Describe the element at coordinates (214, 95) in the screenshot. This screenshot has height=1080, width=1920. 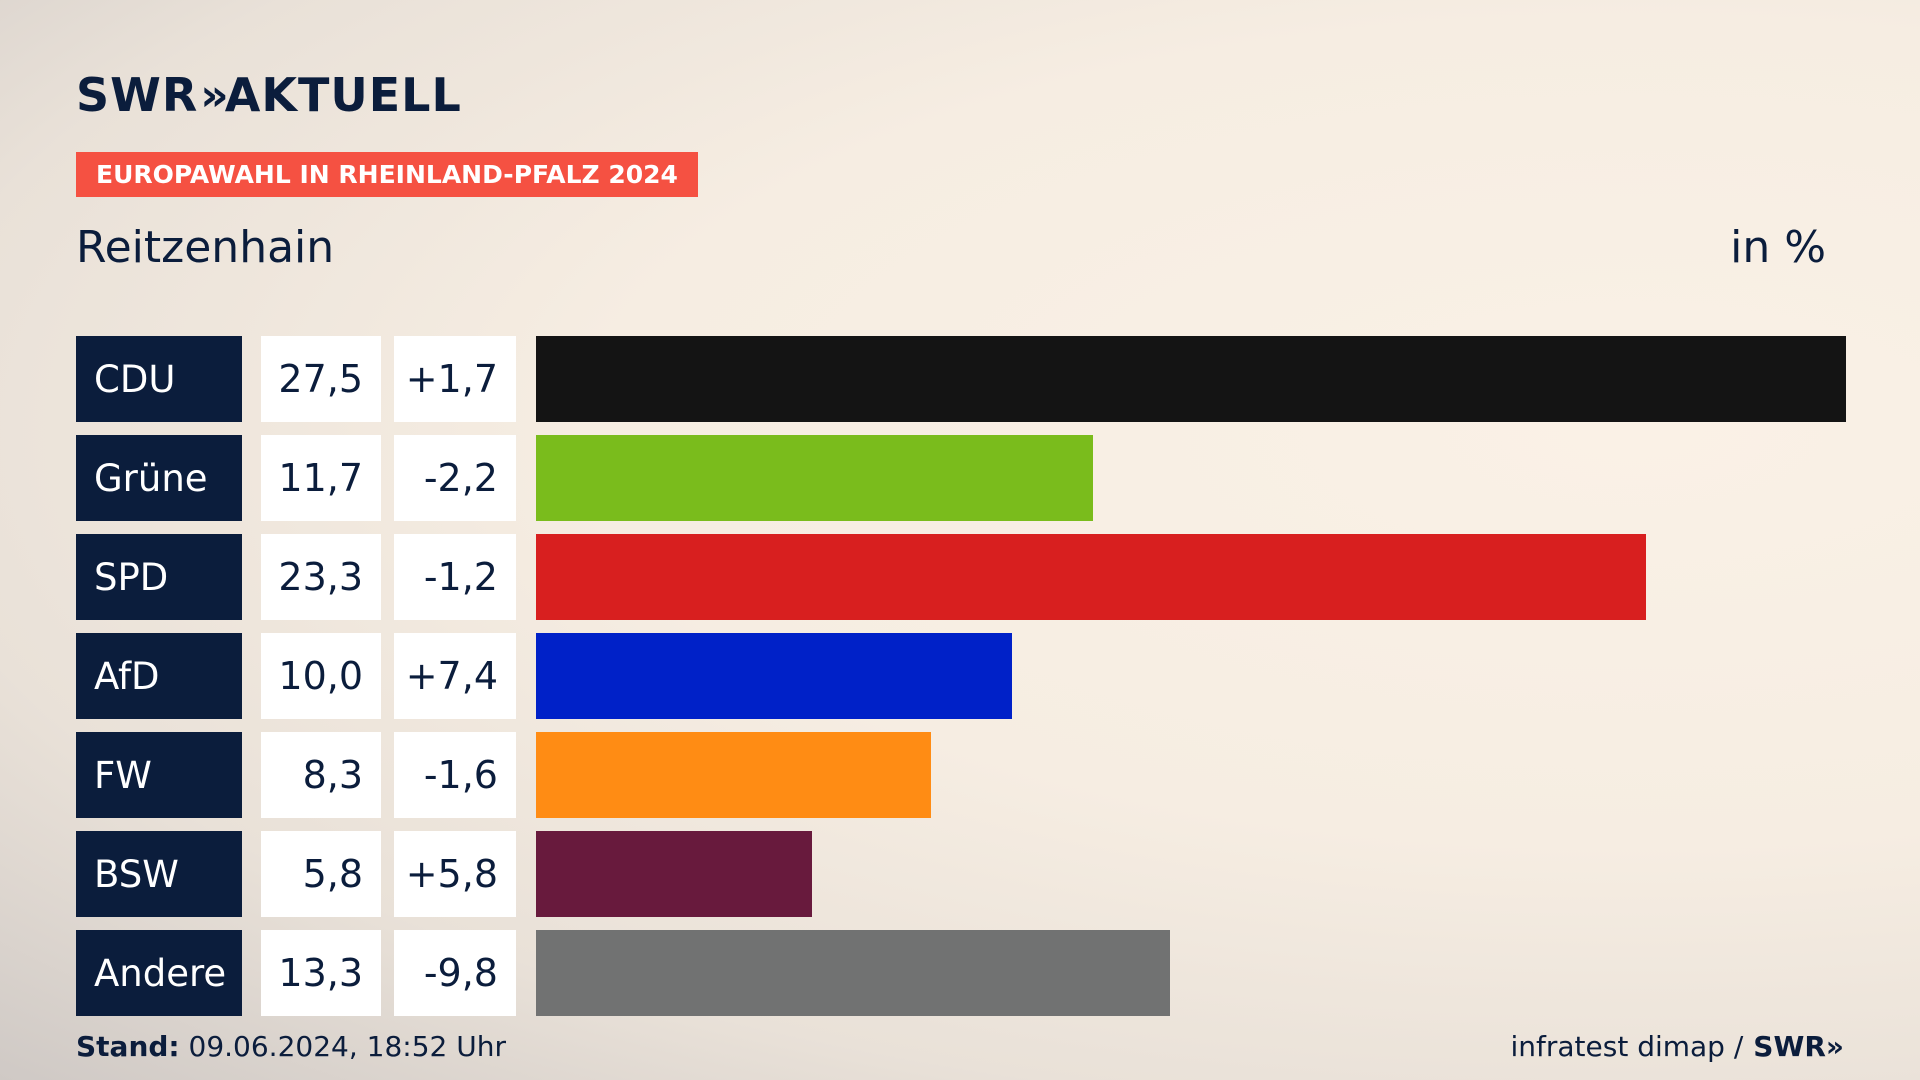
I see `chevron-double-icon: »` at that location.